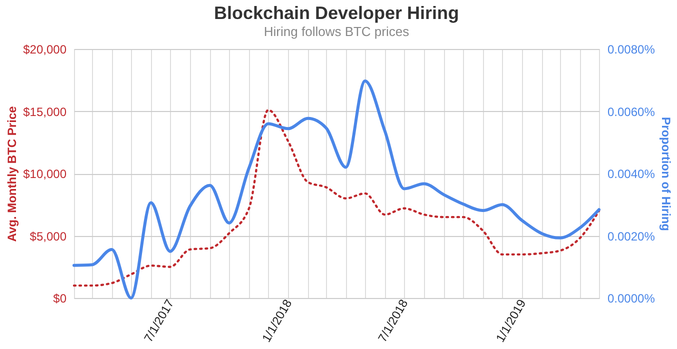 The height and width of the screenshot is (349, 677). What do you see at coordinates (632, 299) in the screenshot?
I see `y2-tick-label: 0.0000%` at bounding box center [632, 299].